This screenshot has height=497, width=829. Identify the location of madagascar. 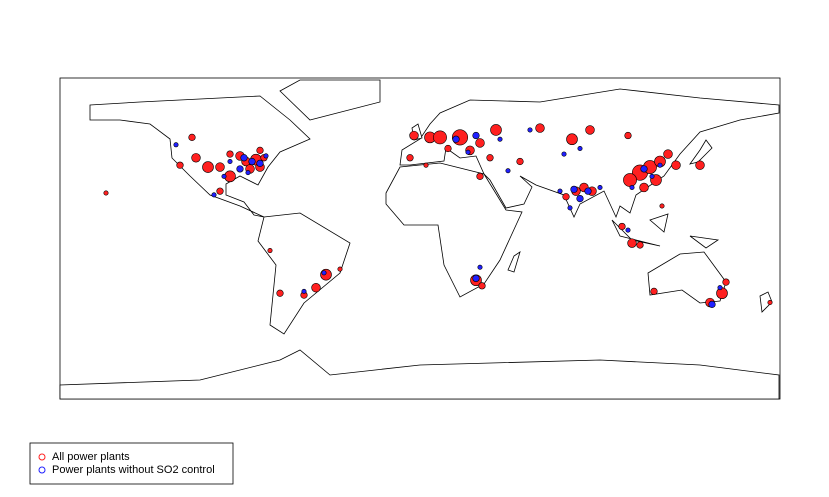
(514, 262).